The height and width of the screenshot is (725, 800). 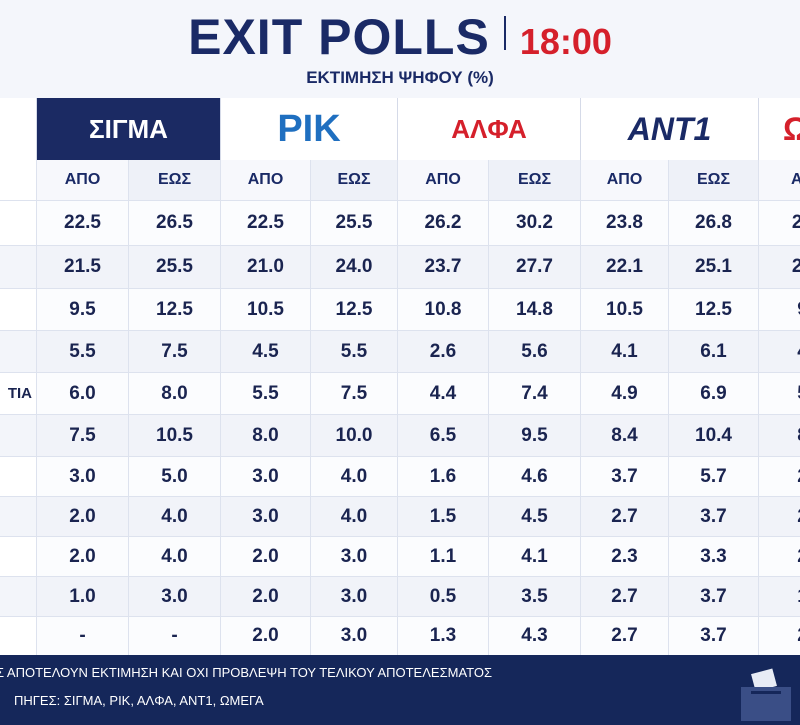 What do you see at coordinates (766, 694) in the screenshot?
I see `ballot-icon` at bounding box center [766, 694].